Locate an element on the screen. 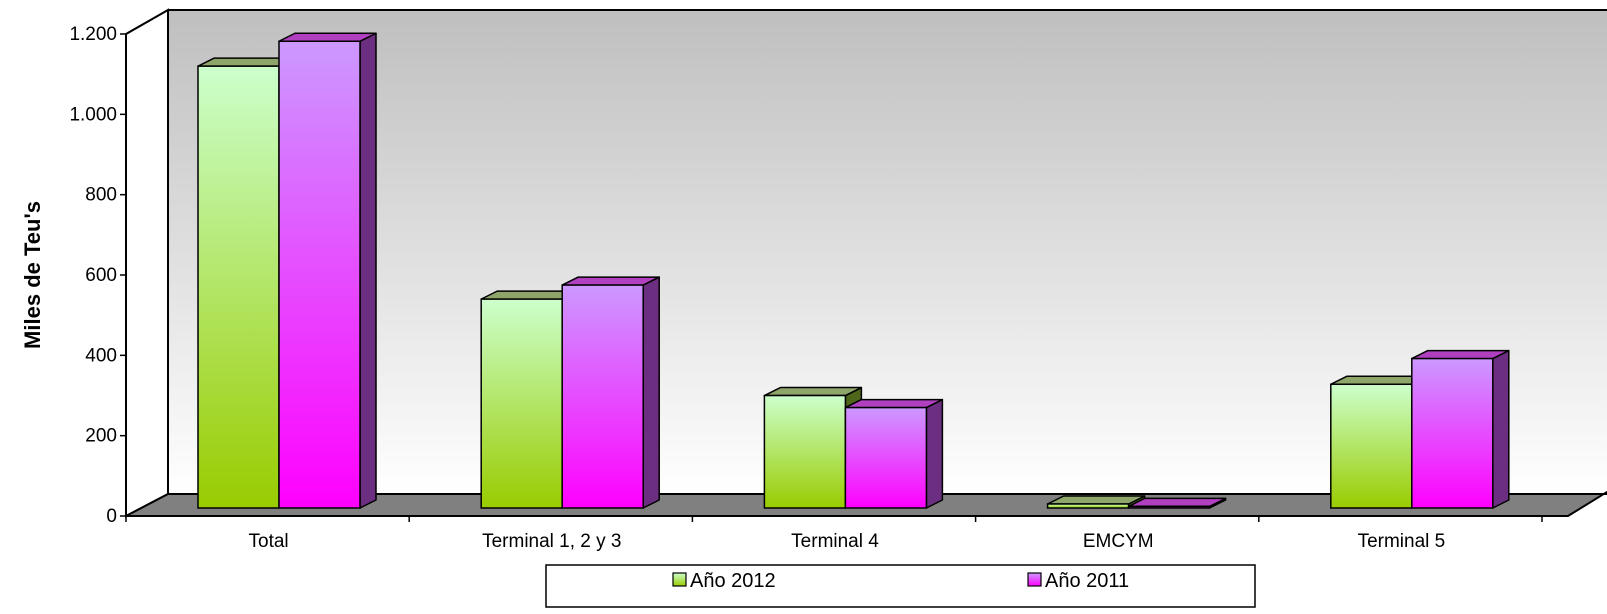  y-tick-label: 1.000 is located at coordinates (93, 114).